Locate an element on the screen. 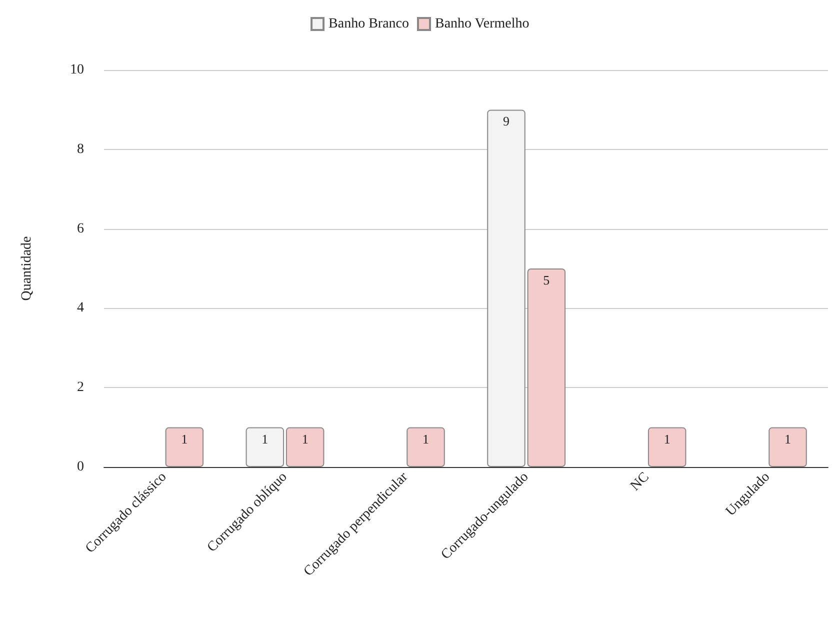 The image size is (840, 621). legend-label: Banho Branco is located at coordinates (369, 24).